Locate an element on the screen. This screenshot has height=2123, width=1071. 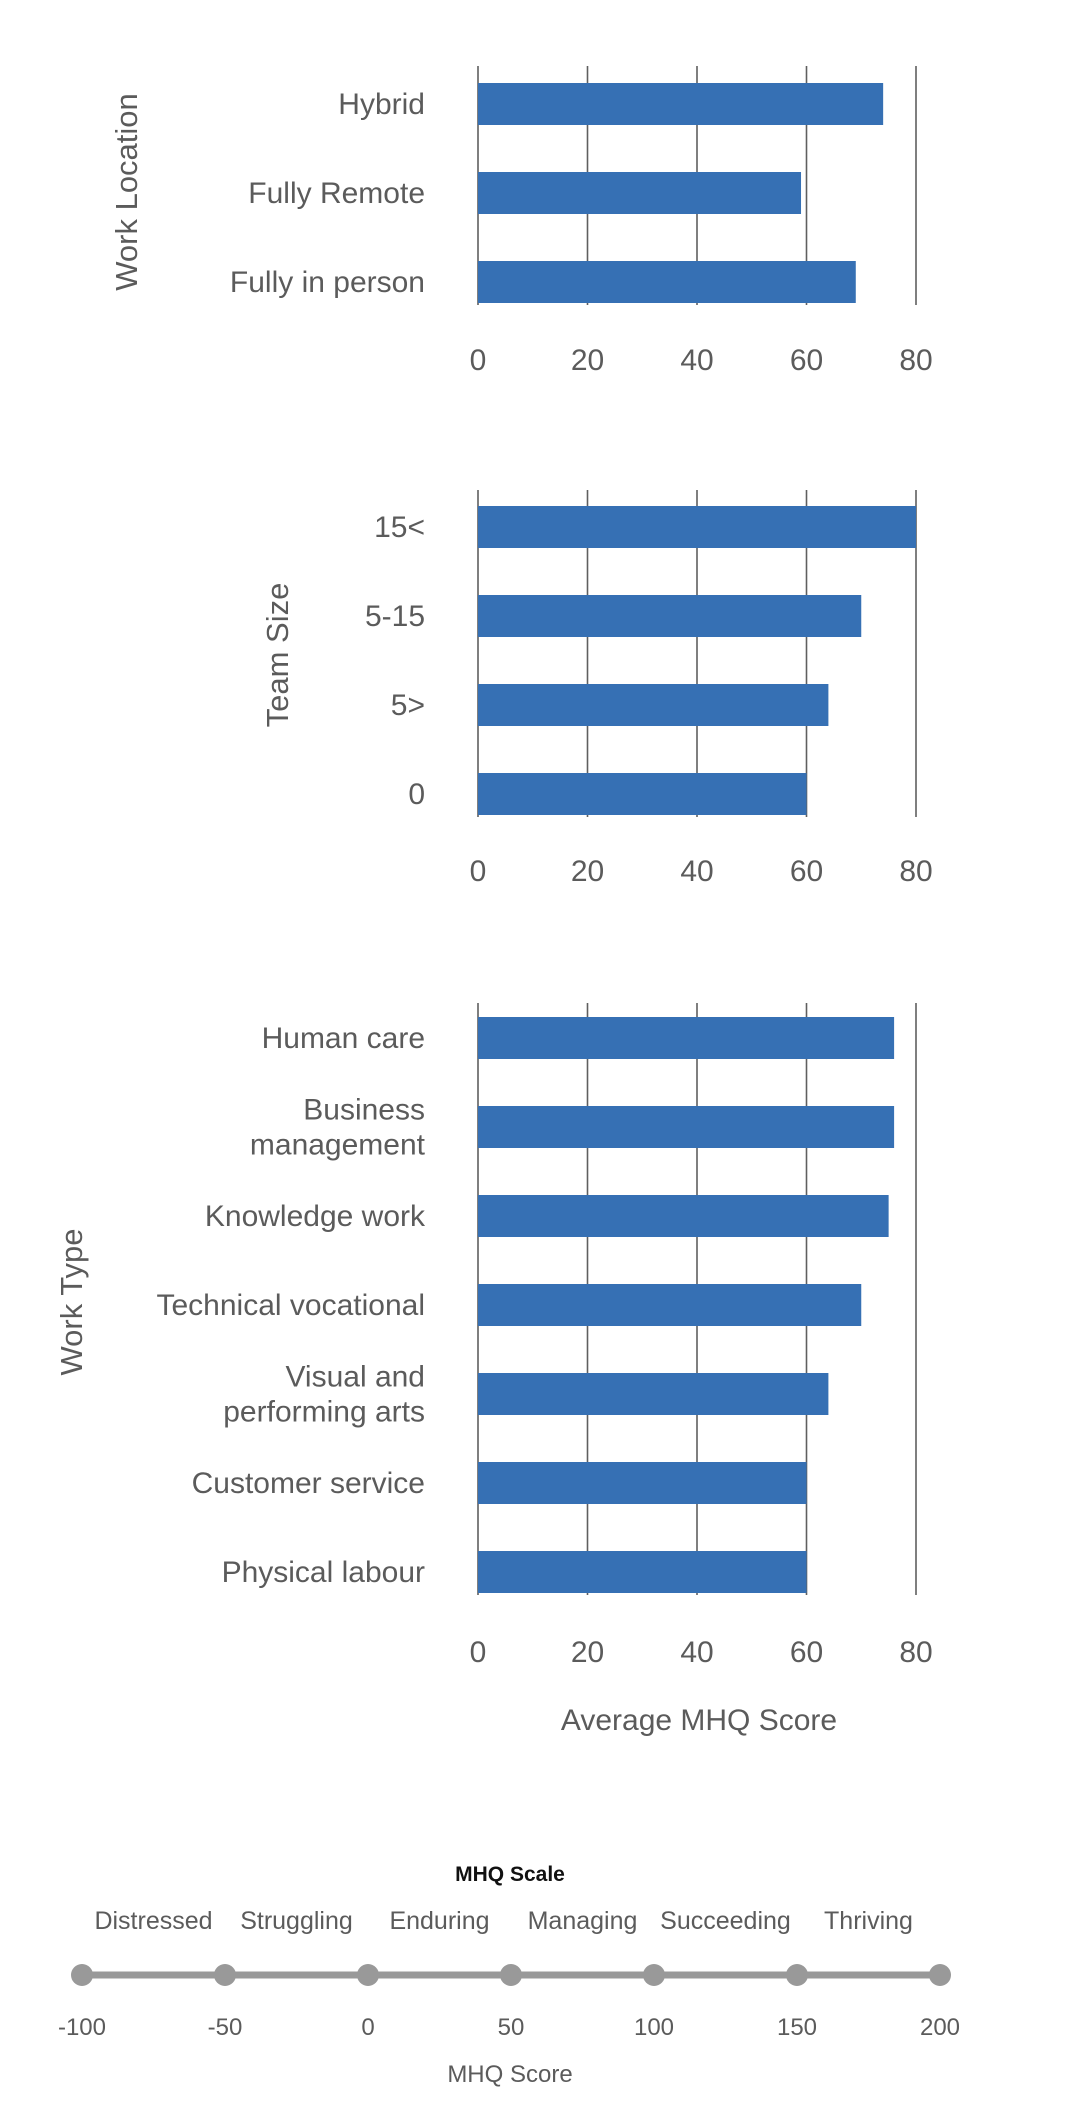
category-label-location-0: Hybrid is located at coordinates (381, 104).